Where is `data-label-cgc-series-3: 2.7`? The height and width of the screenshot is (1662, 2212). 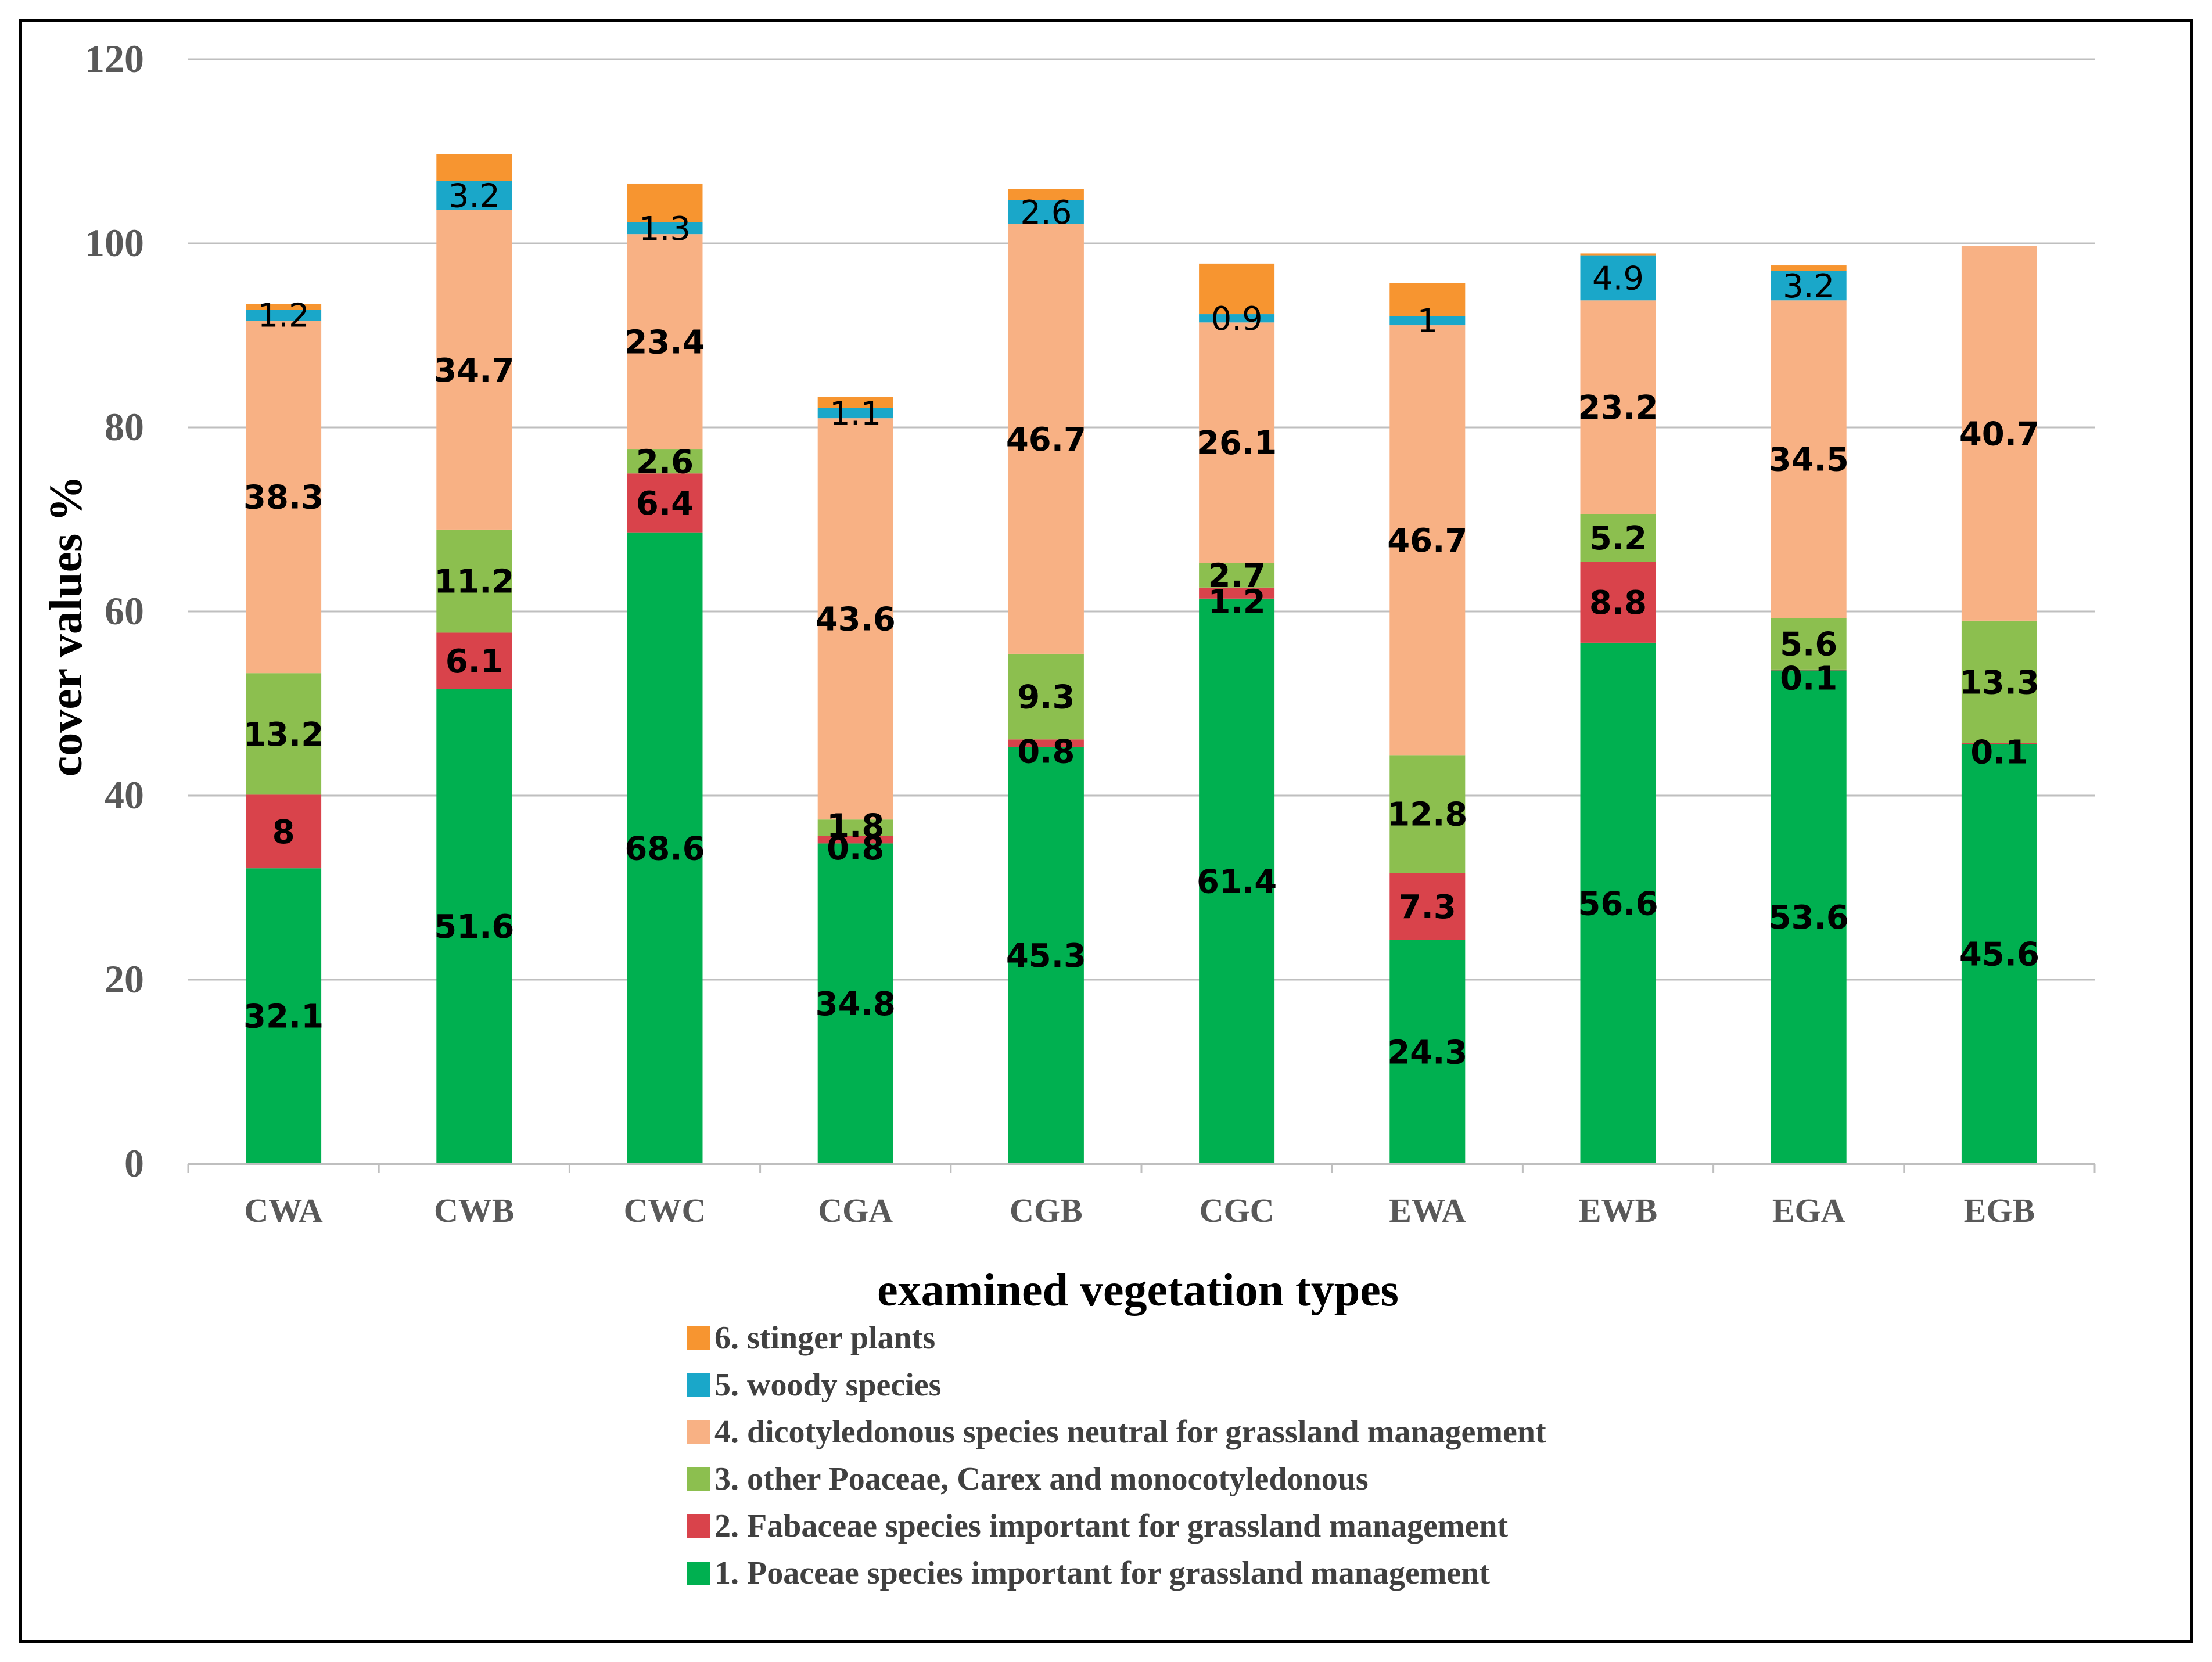 data-label-cgc-series-3: 2.7 is located at coordinates (1237, 576).